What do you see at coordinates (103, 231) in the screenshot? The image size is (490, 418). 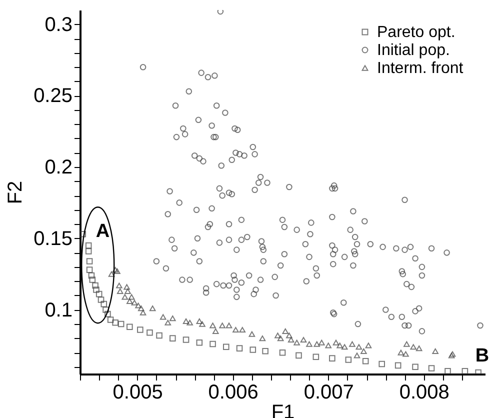 I see `annotation: A` at bounding box center [103, 231].